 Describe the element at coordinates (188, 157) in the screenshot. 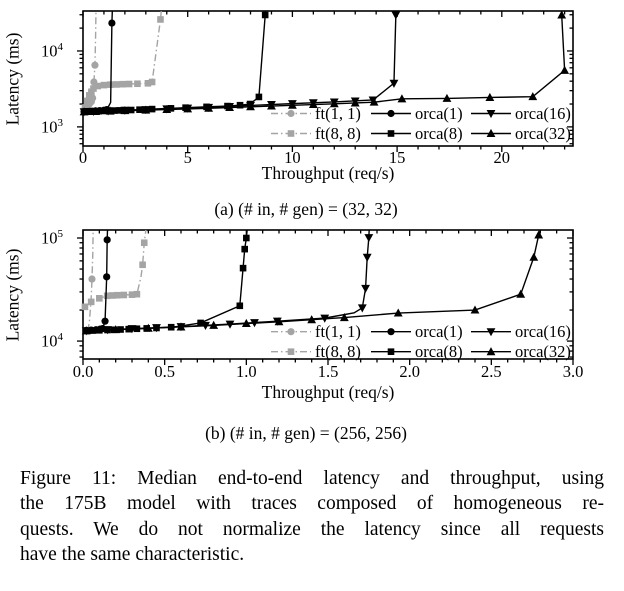

I see `svg-text: 5` at that location.